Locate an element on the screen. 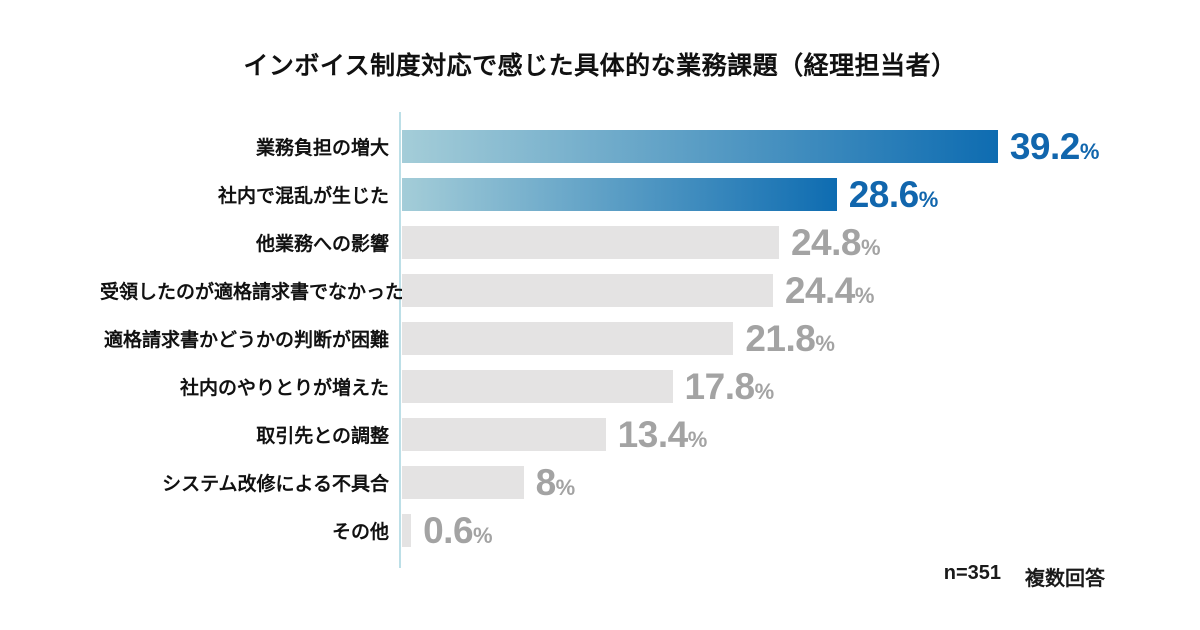  chart-row: 取引先との調整 13.4% is located at coordinates (630, 434).